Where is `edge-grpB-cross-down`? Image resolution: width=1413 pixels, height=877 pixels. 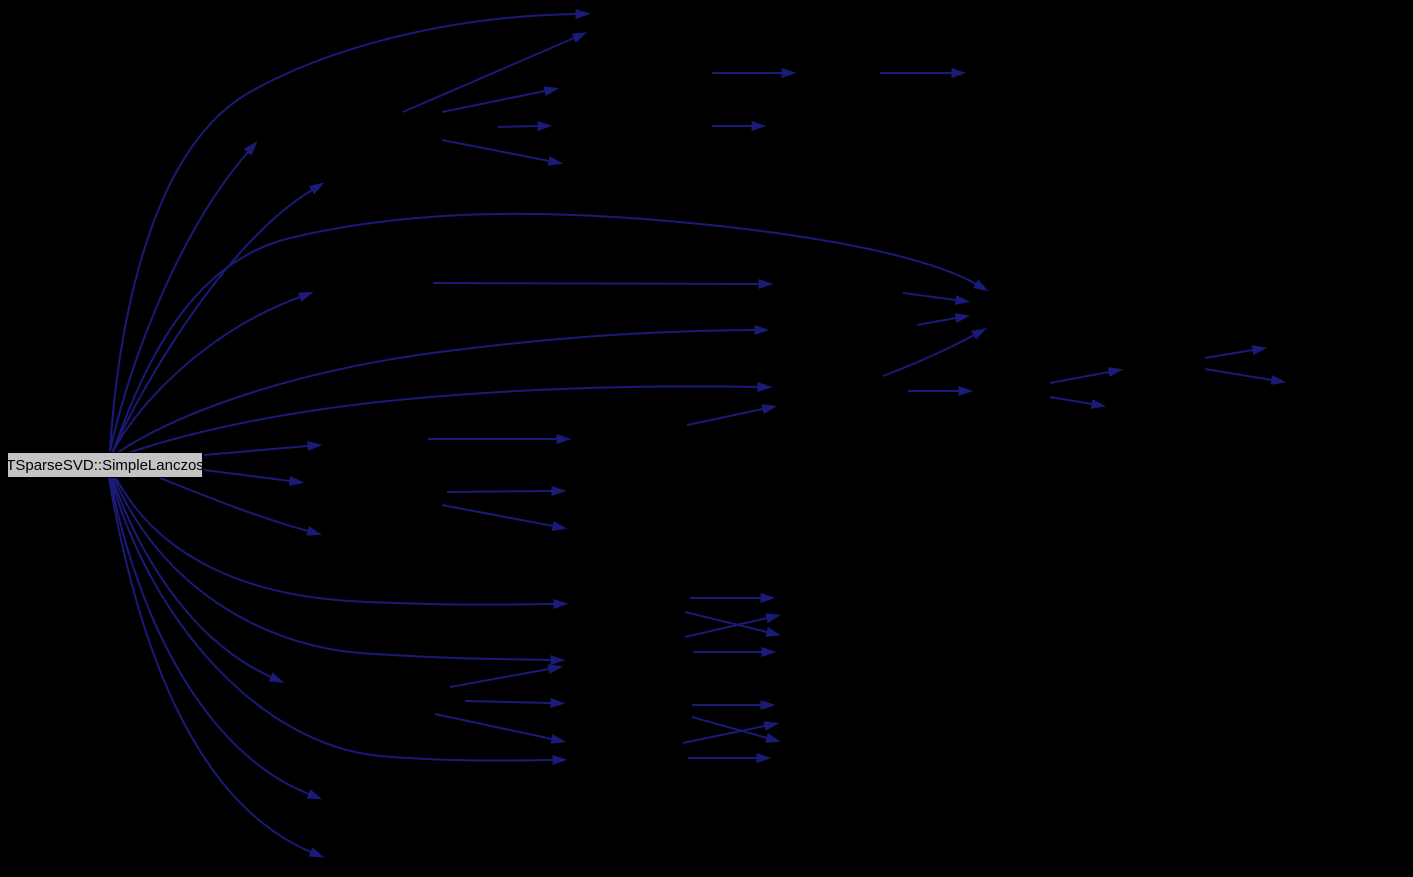
edge-grpB-cross-down is located at coordinates (736, 729).